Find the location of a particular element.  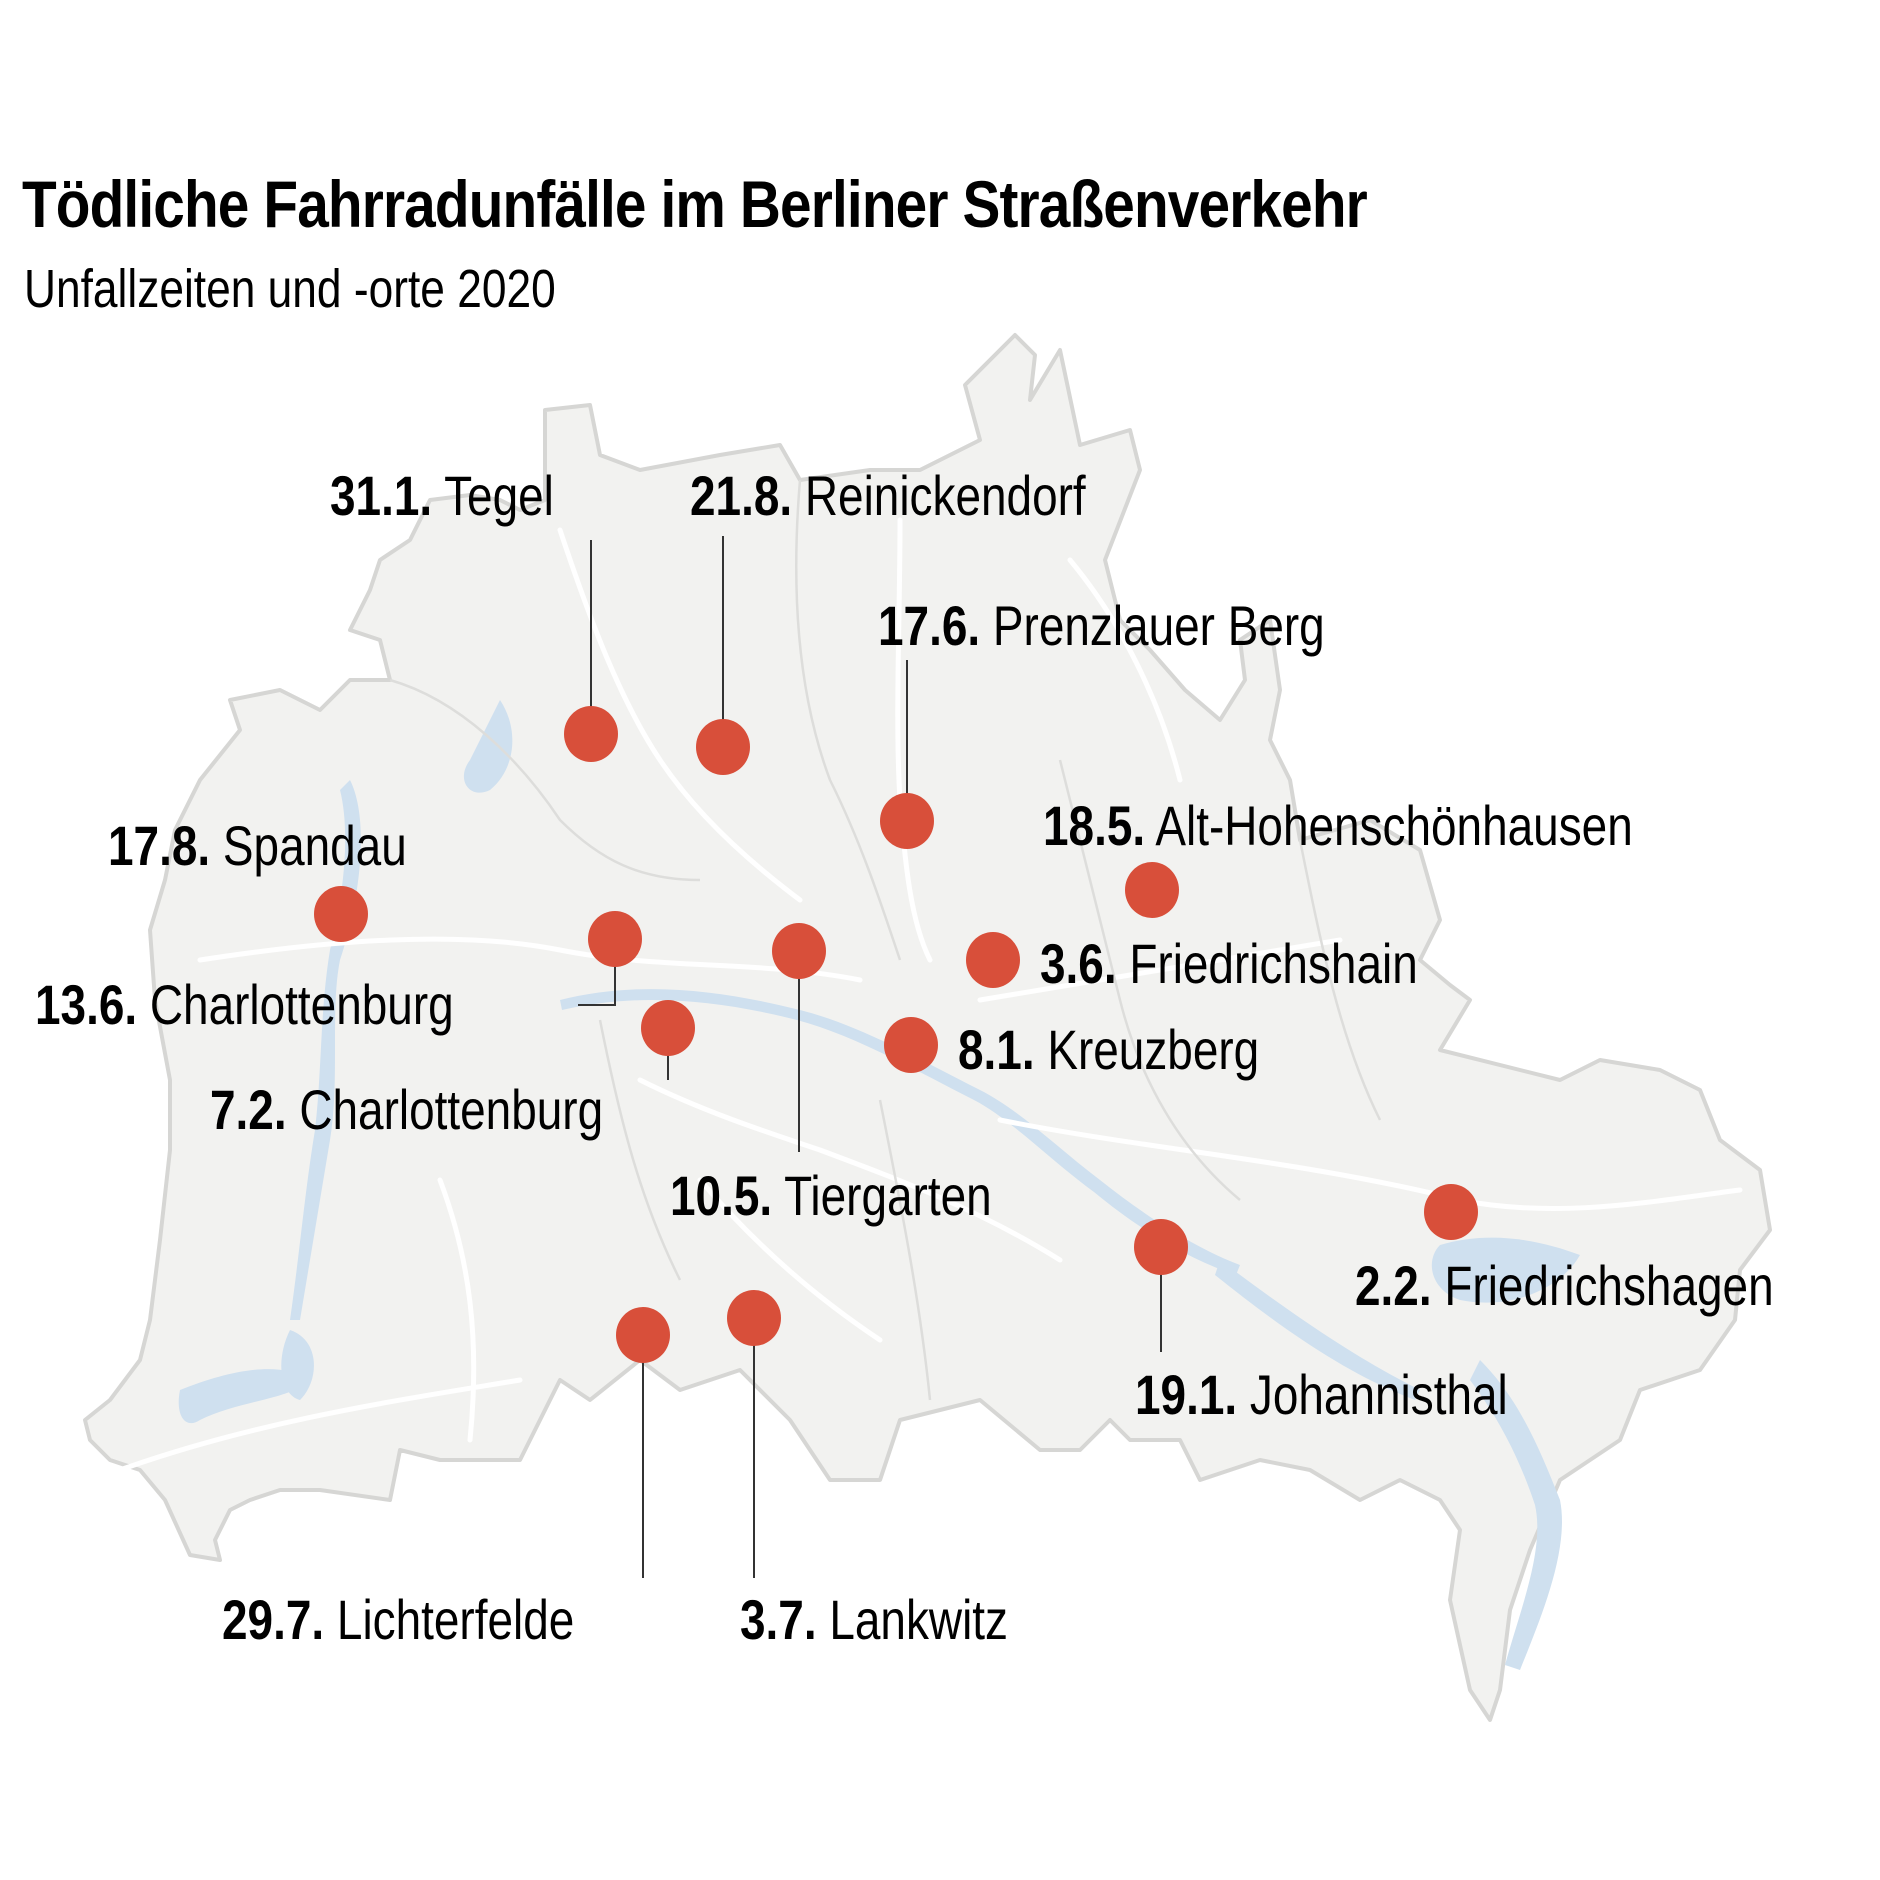

marker-label: 18.5. Alt-Hohenschönhausen is located at coordinates (1338, 826).